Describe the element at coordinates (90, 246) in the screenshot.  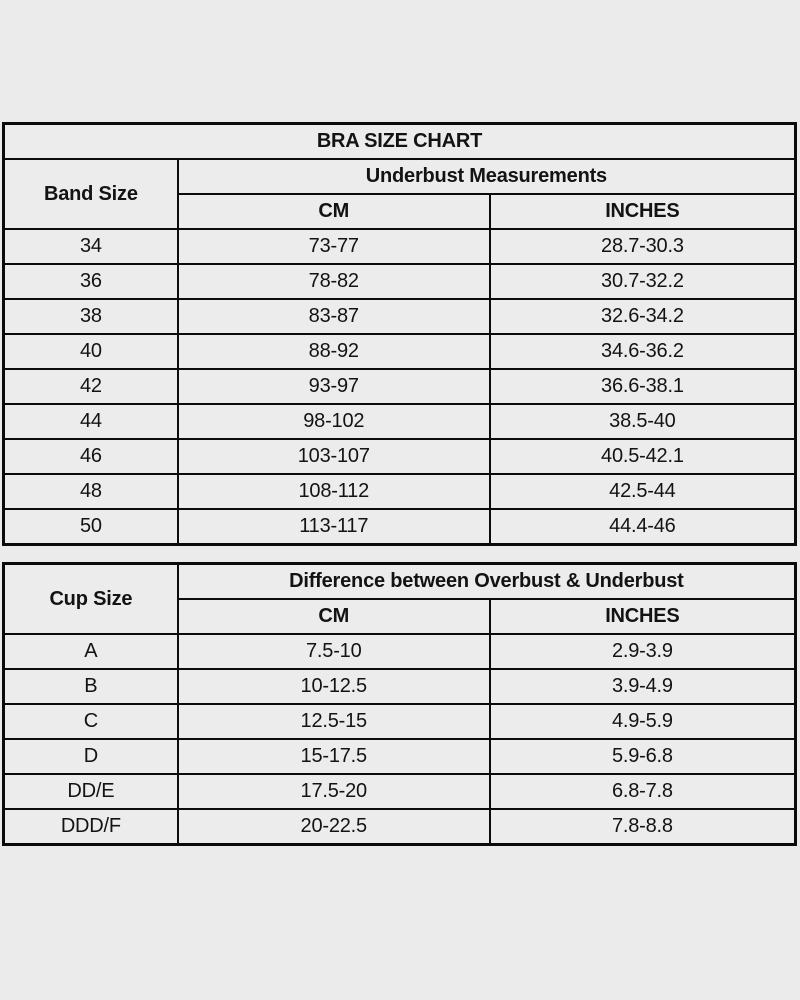
I see `band-size-cell: 34` at that location.